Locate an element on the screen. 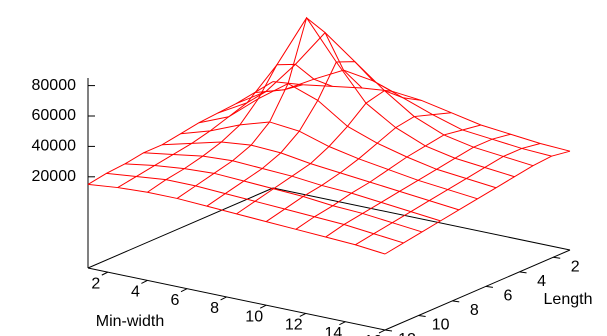  y-tick-label: 10 is located at coordinates (441, 325).